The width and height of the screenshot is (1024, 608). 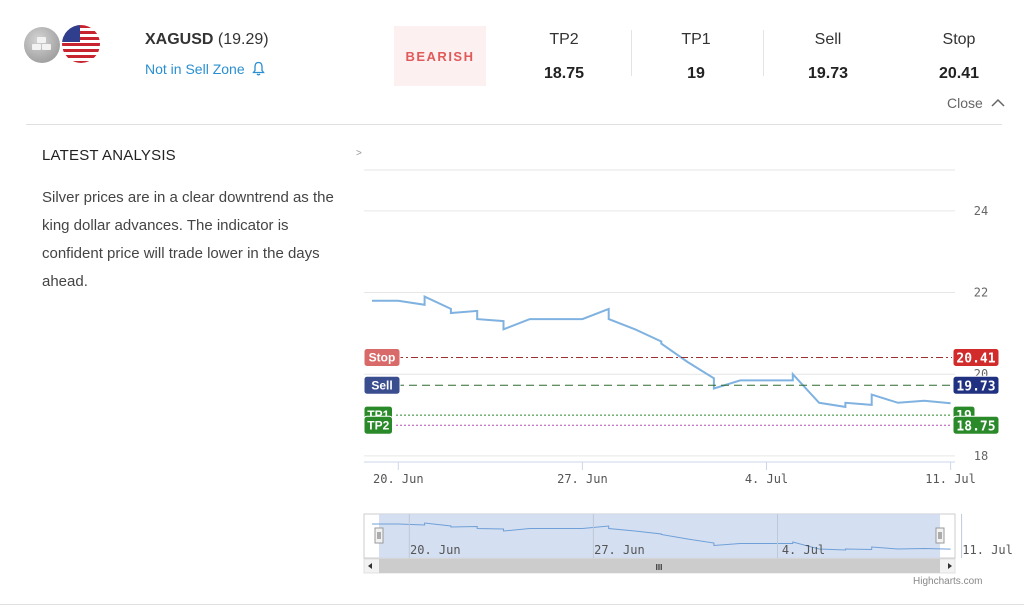 What do you see at coordinates (258, 68) in the screenshot?
I see `bell-icon` at bounding box center [258, 68].